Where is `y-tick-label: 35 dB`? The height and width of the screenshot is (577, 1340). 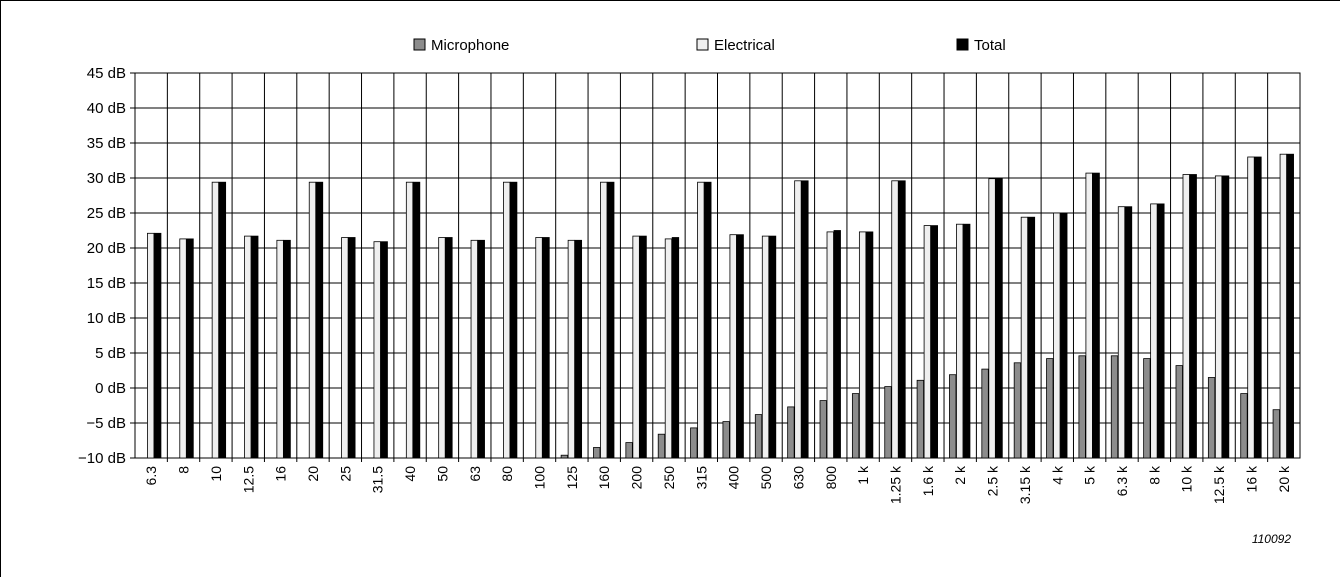
y-tick-label: 35 dB is located at coordinates (106, 143).